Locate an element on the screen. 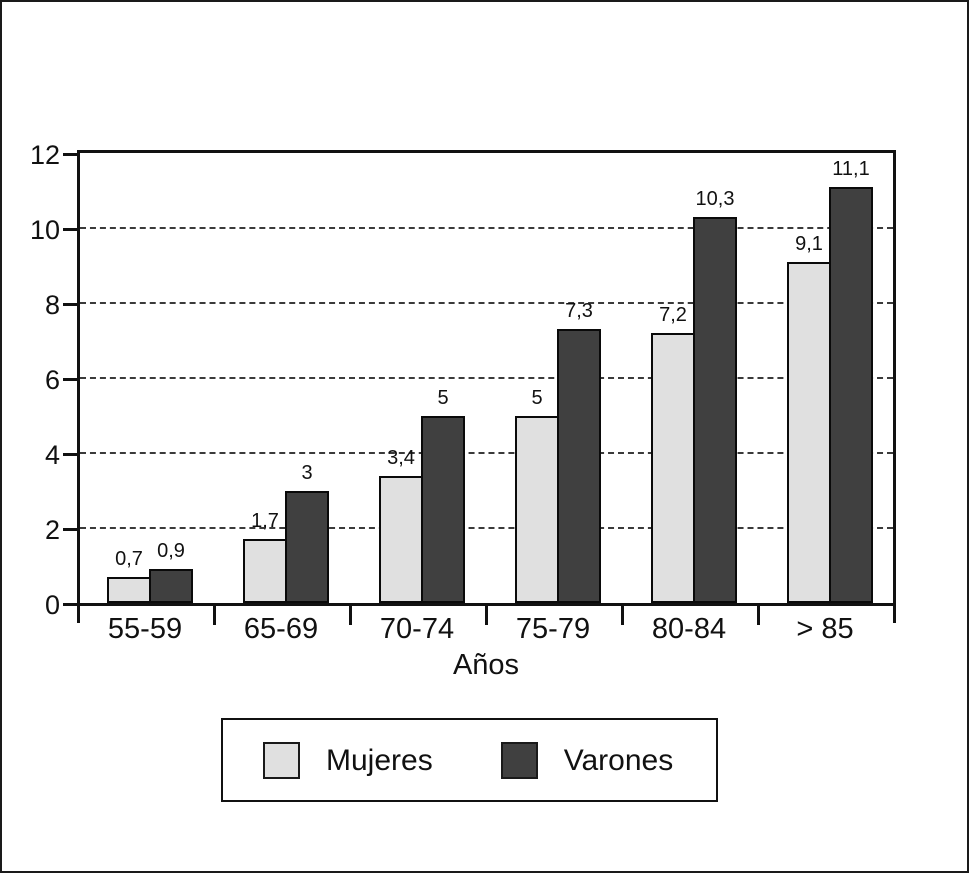 Image resolution: width=969 pixels, height=873 pixels. x-axis-line is located at coordinates (486, 604).